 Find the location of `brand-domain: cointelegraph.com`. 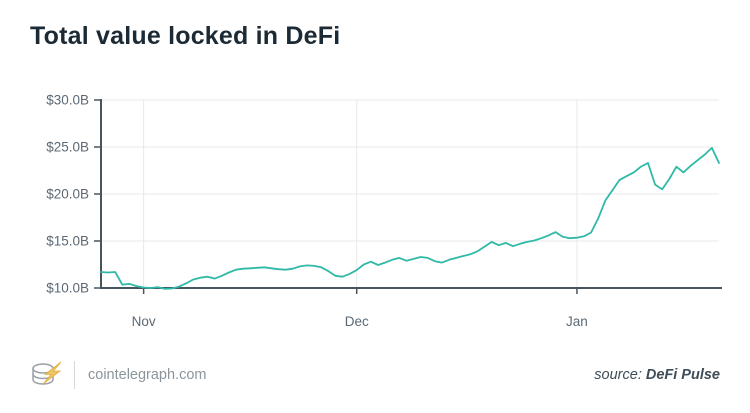

brand-domain: cointelegraph.com is located at coordinates (147, 375).